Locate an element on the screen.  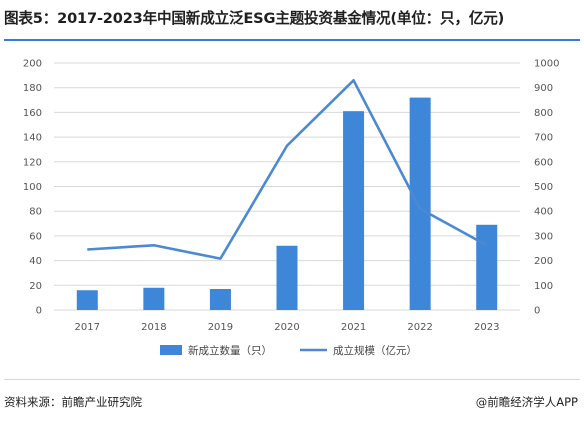
left-tick-label: 200 is located at coordinates (32, 64).